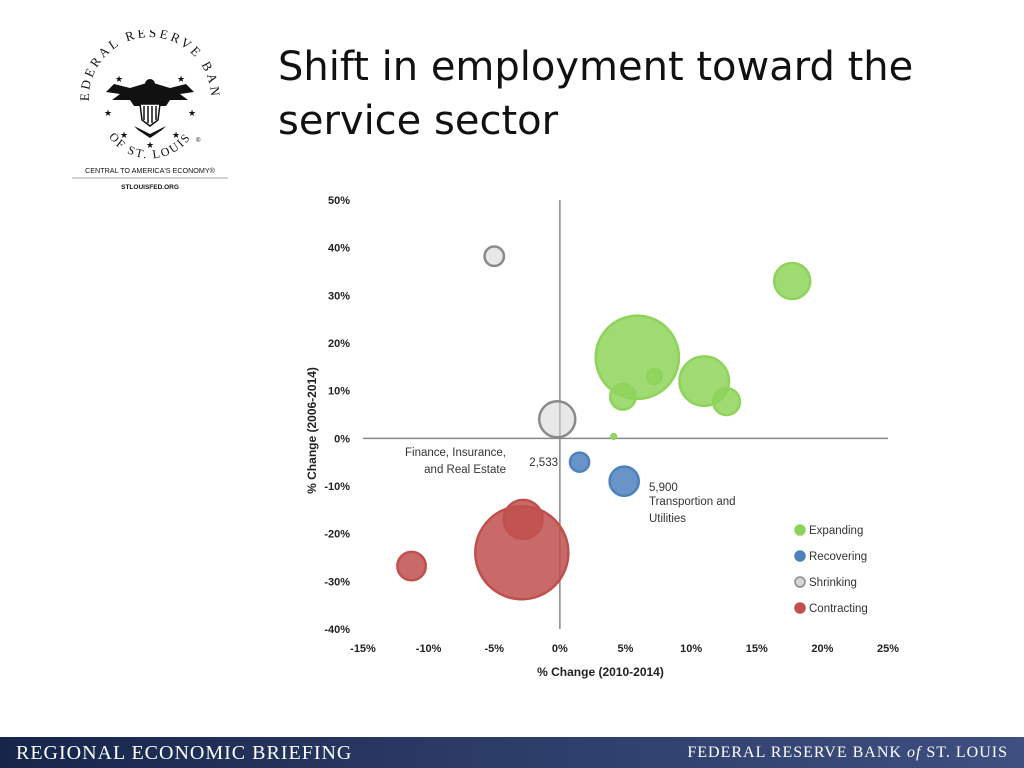 Image resolution: width=1024 pixels, height=768 pixels. Describe the element at coordinates (363, 649) in the screenshot. I see `x-tick-label: -15%` at that location.